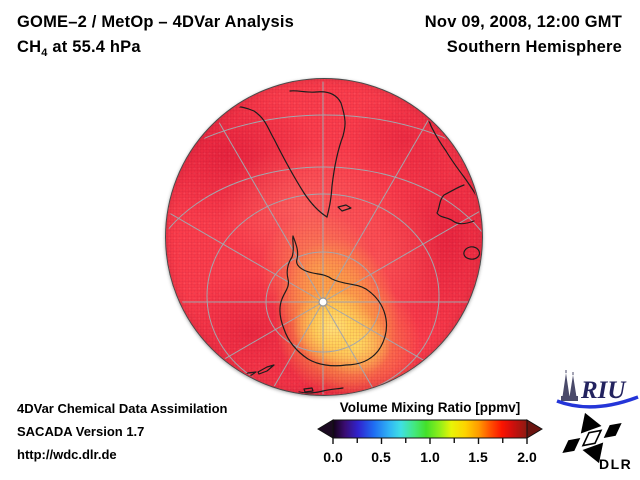 The height and width of the screenshot is (480, 640). What do you see at coordinates (430, 441) in the screenshot?
I see `colorbar-ticks` at bounding box center [430, 441].